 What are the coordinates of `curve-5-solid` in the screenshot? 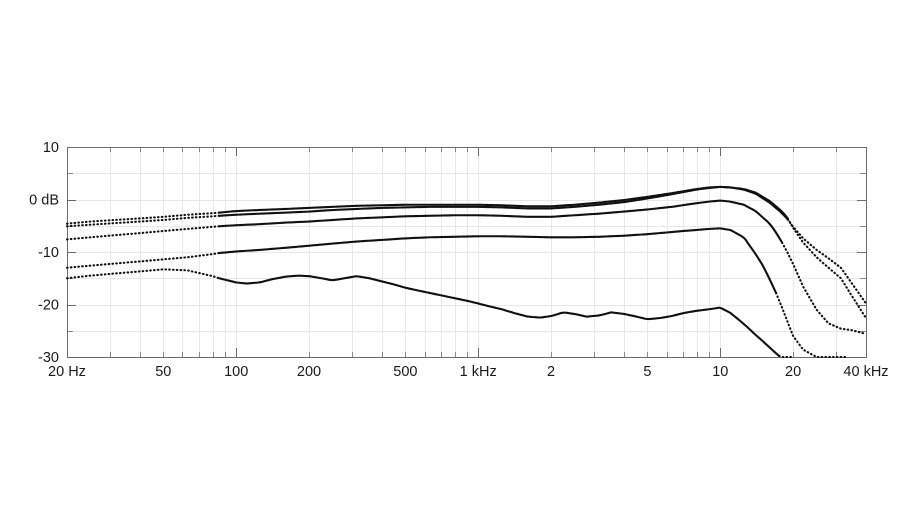 It's located at (499, 315).